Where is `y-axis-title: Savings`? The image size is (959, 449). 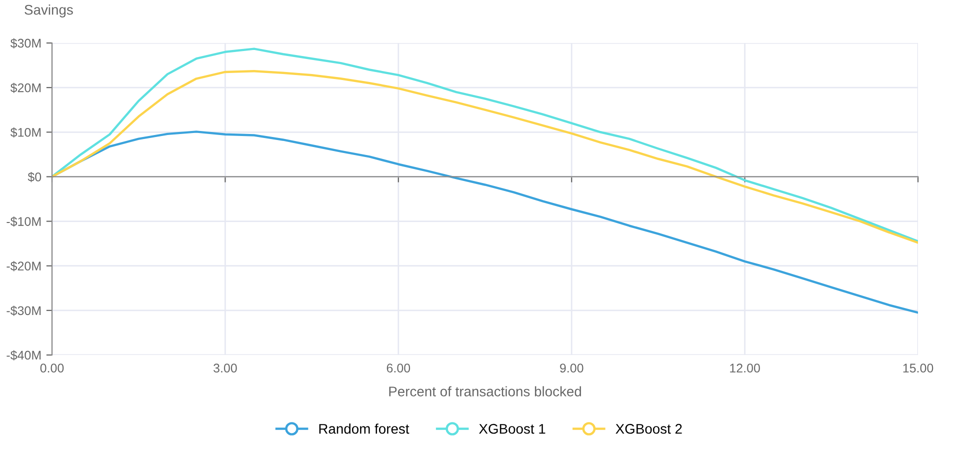
y-axis-title: Savings is located at coordinates (48, 11).